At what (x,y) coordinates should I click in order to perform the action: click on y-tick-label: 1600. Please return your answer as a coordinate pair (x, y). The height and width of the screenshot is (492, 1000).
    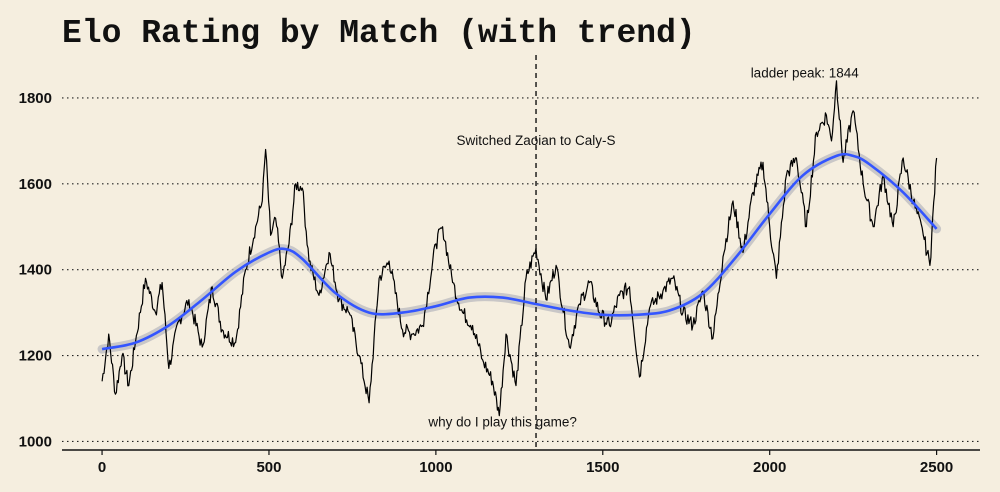
    Looking at the image, I should click on (35, 184).